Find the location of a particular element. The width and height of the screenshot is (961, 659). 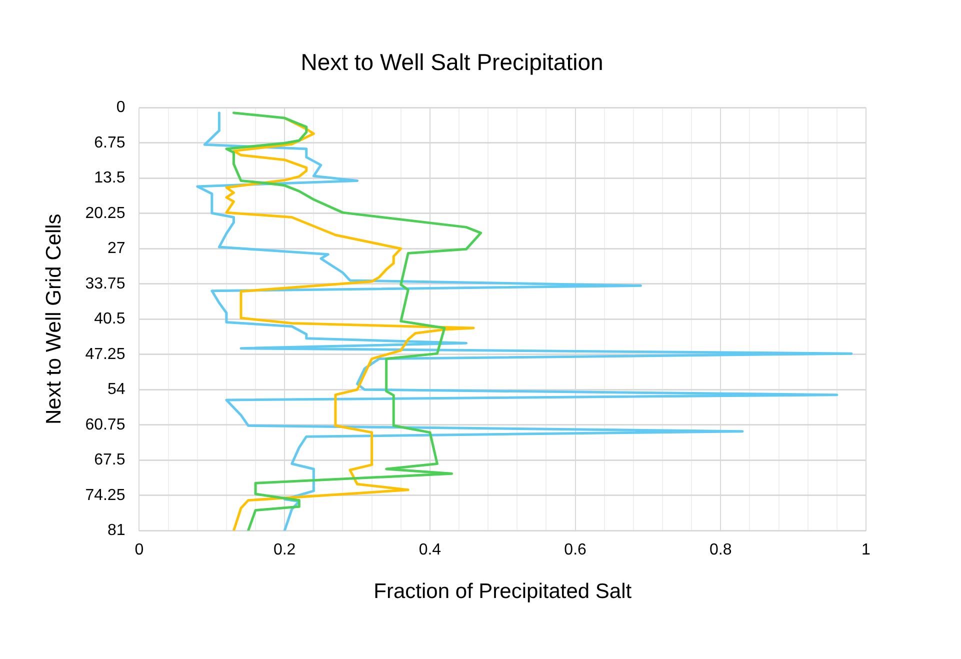

y-tick-label: 20.25 is located at coordinates (105, 213).